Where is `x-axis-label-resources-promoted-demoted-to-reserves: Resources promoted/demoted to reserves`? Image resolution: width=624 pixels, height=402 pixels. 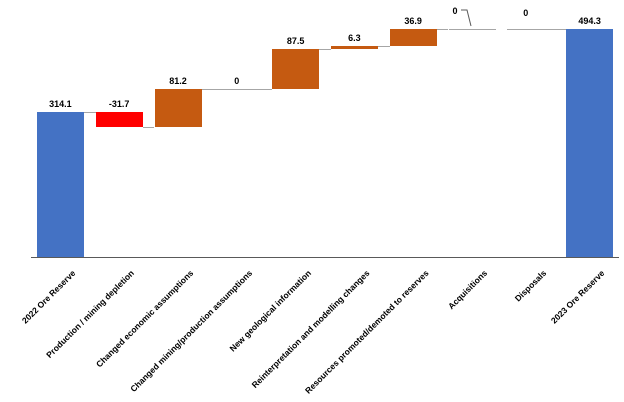
x-axis-label-resources-promoted-demoted-to-reserves: Resources promoted/demoted to reserves is located at coordinates (366, 332).